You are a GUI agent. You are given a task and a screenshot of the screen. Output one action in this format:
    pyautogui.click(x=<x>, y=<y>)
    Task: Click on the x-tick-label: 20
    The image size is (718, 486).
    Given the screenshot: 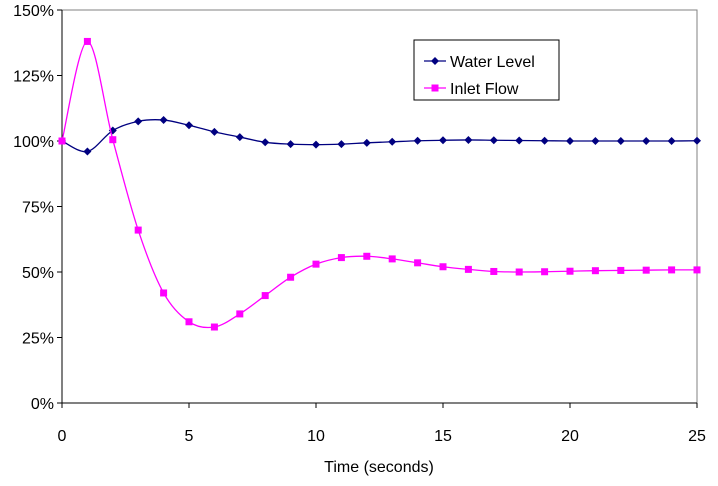 What is the action you would take?
    pyautogui.click(x=570, y=436)
    